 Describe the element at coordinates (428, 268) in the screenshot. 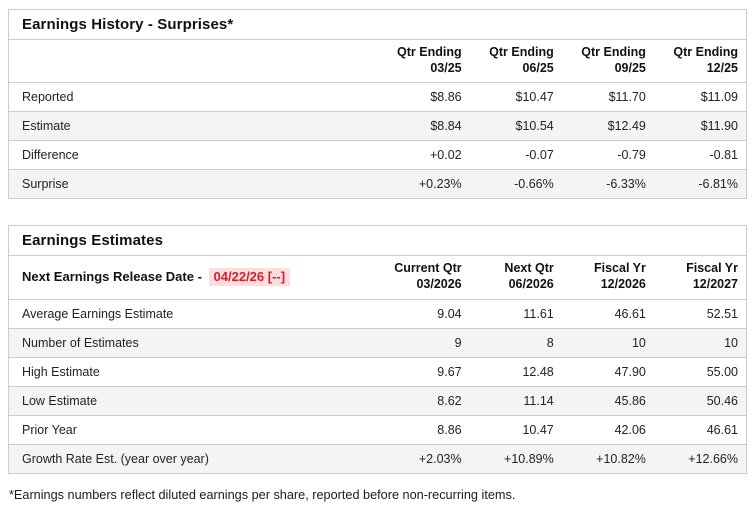

I see `column-header-line1: Current Qtr` at that location.